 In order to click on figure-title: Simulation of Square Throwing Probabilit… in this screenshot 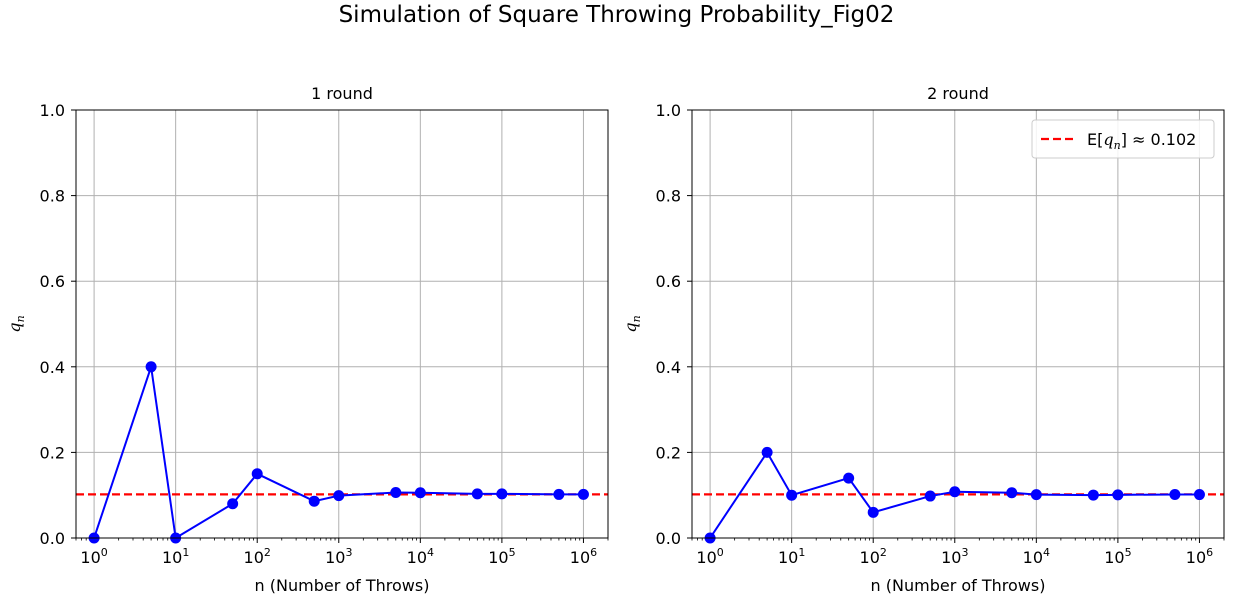, I will do `click(616, 15)`.